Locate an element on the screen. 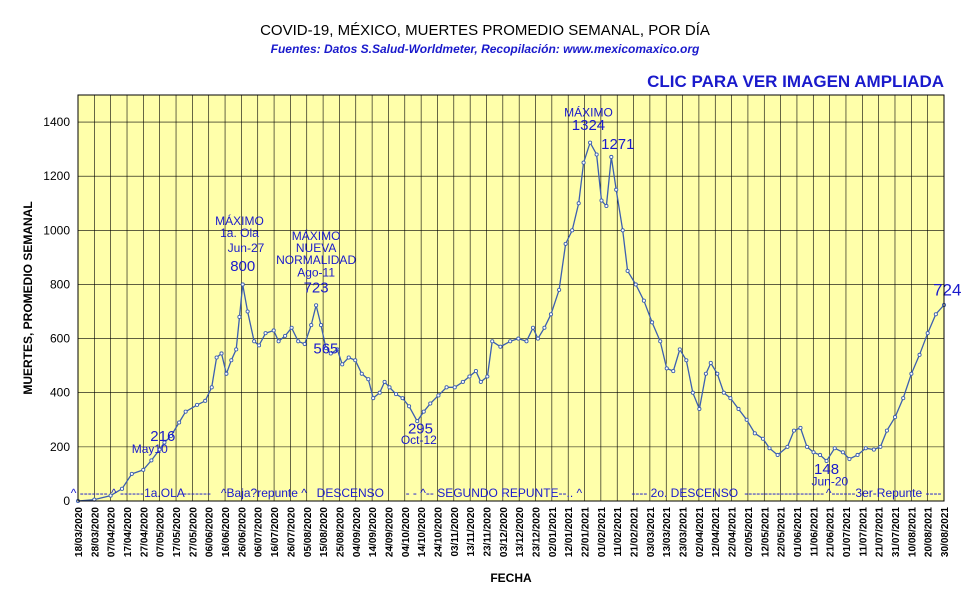 The width and height of the screenshot is (970, 604). y-tick-label: 800 is located at coordinates (60, 284).